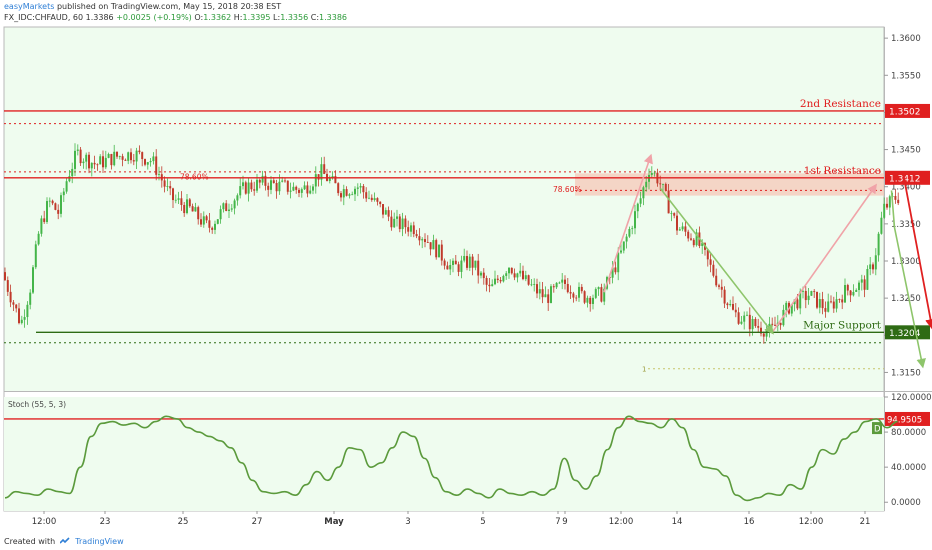 This screenshot has height=550, width=932. I want to click on projection-arrows, so click(767, 261).